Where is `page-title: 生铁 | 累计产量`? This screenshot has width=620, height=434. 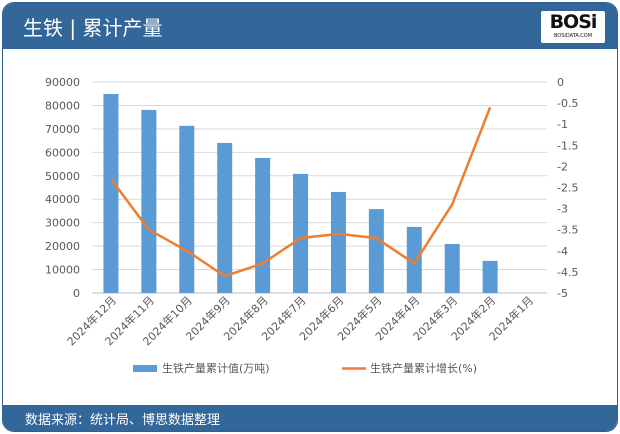
page-title: 生铁 | 累计产量 is located at coordinates (93, 28).